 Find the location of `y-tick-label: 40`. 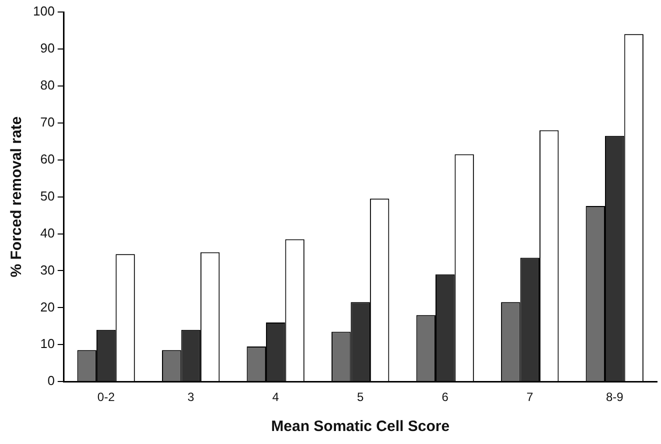

y-tick-label: 40 is located at coordinates (47, 232).